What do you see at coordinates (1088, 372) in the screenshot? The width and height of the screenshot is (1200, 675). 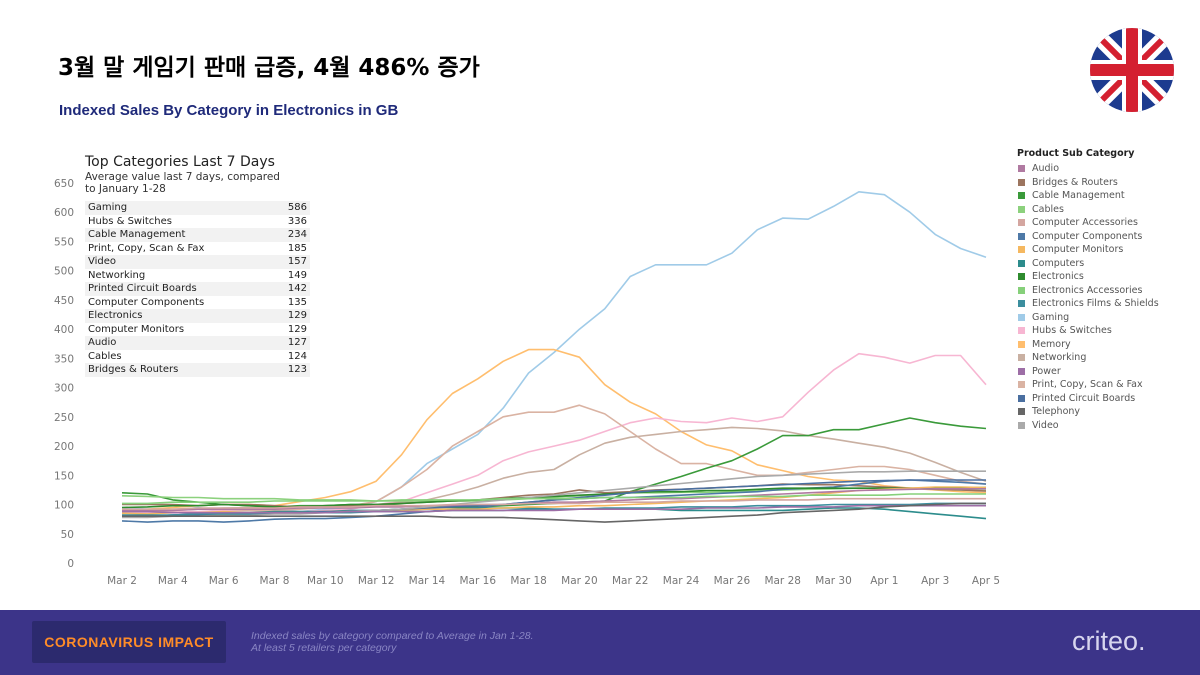 I see `legend-item: Power` at bounding box center [1088, 372].